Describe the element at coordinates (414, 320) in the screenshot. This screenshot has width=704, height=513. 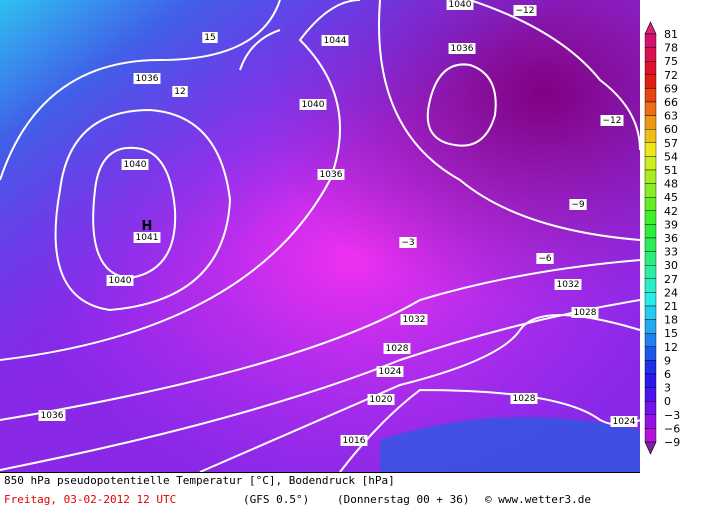
I see `isobar-label: 1032` at that location.